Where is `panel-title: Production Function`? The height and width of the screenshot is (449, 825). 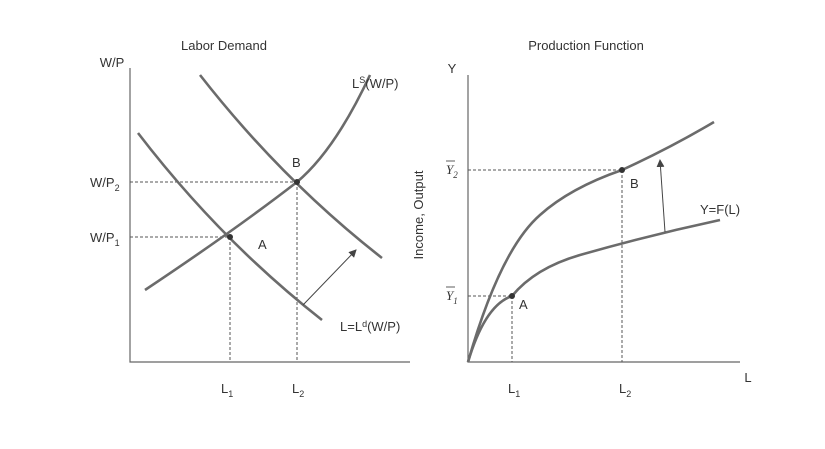
panel-title: Production Function is located at coordinates (586, 45).